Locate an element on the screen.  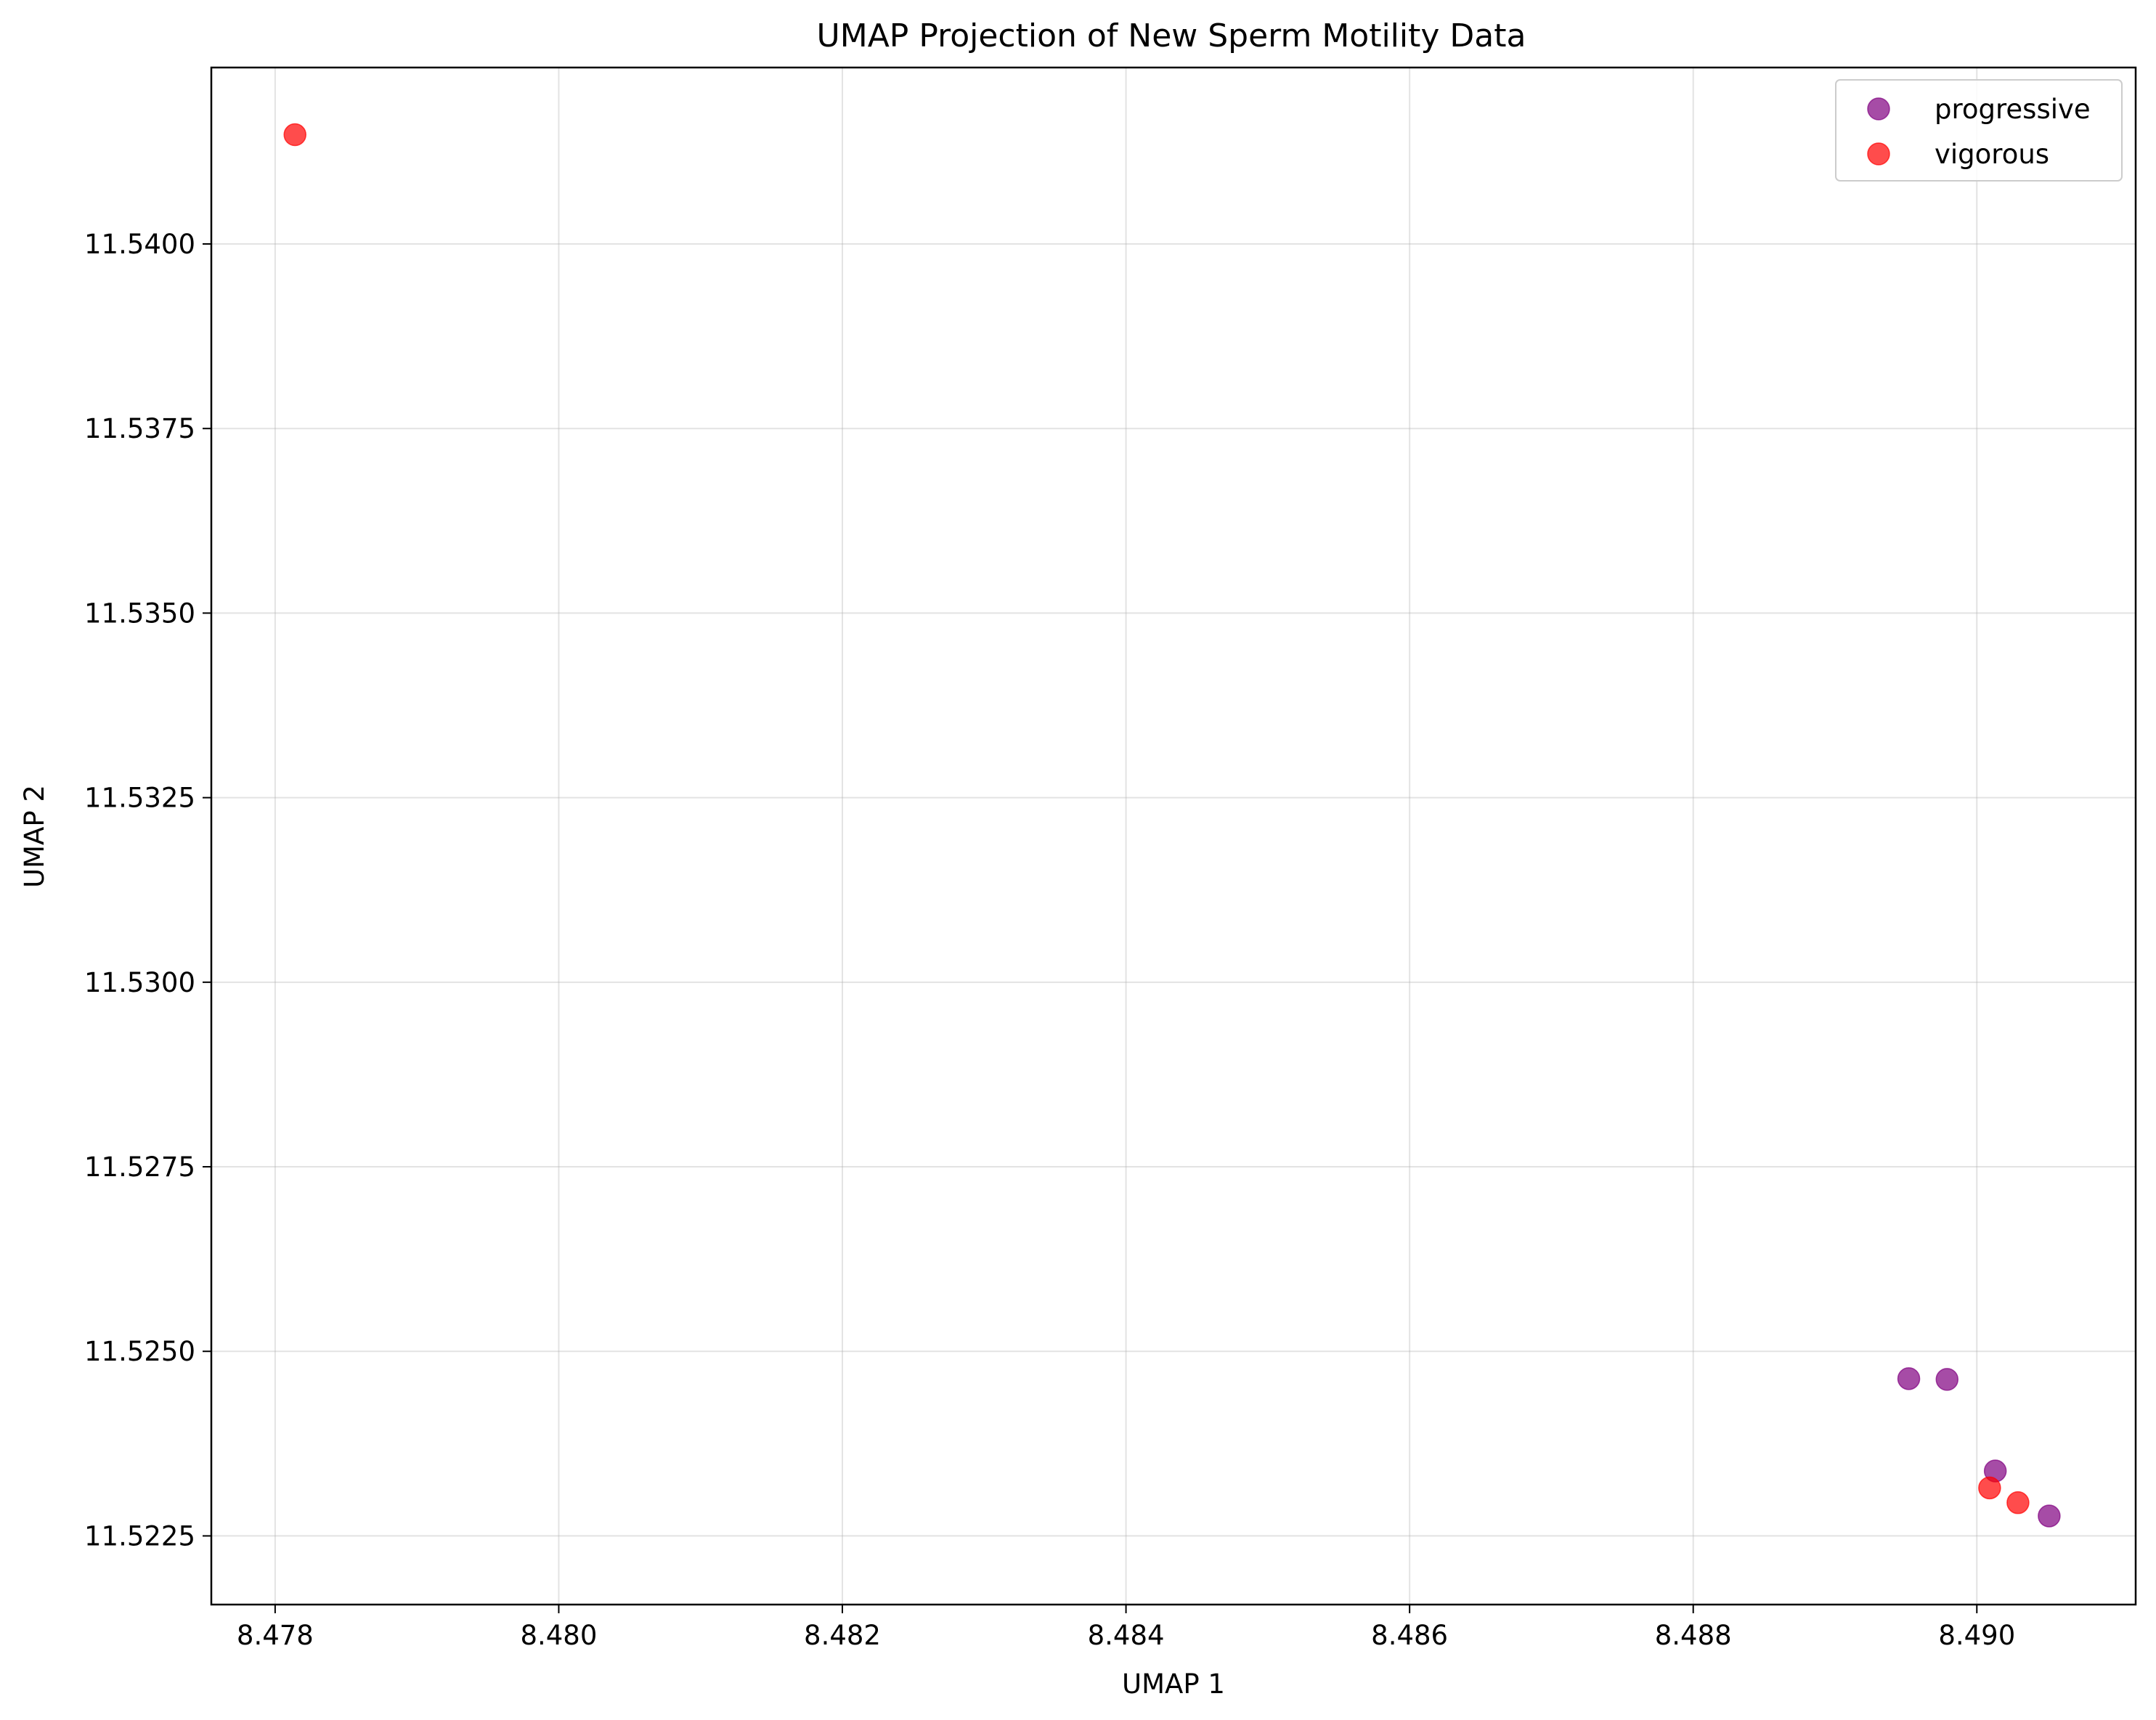
y-tick-label: 11.5275 is located at coordinates (139, 1168).